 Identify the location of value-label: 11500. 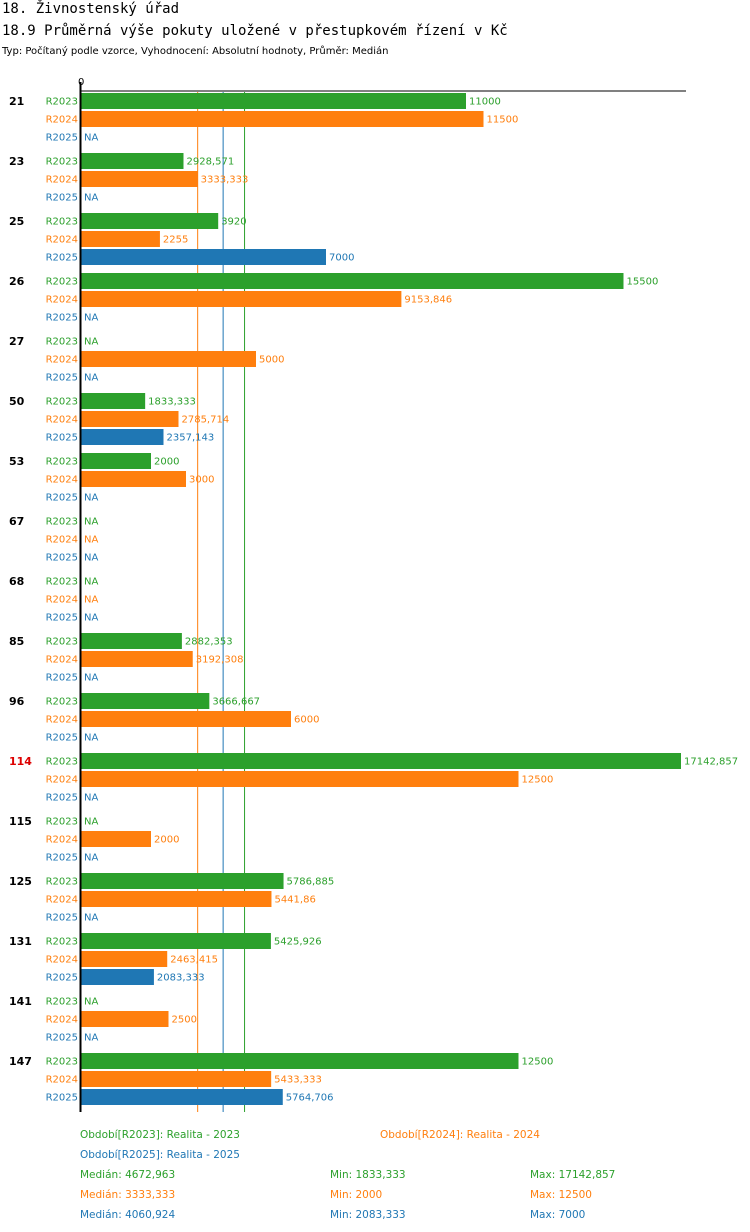
(503, 120).